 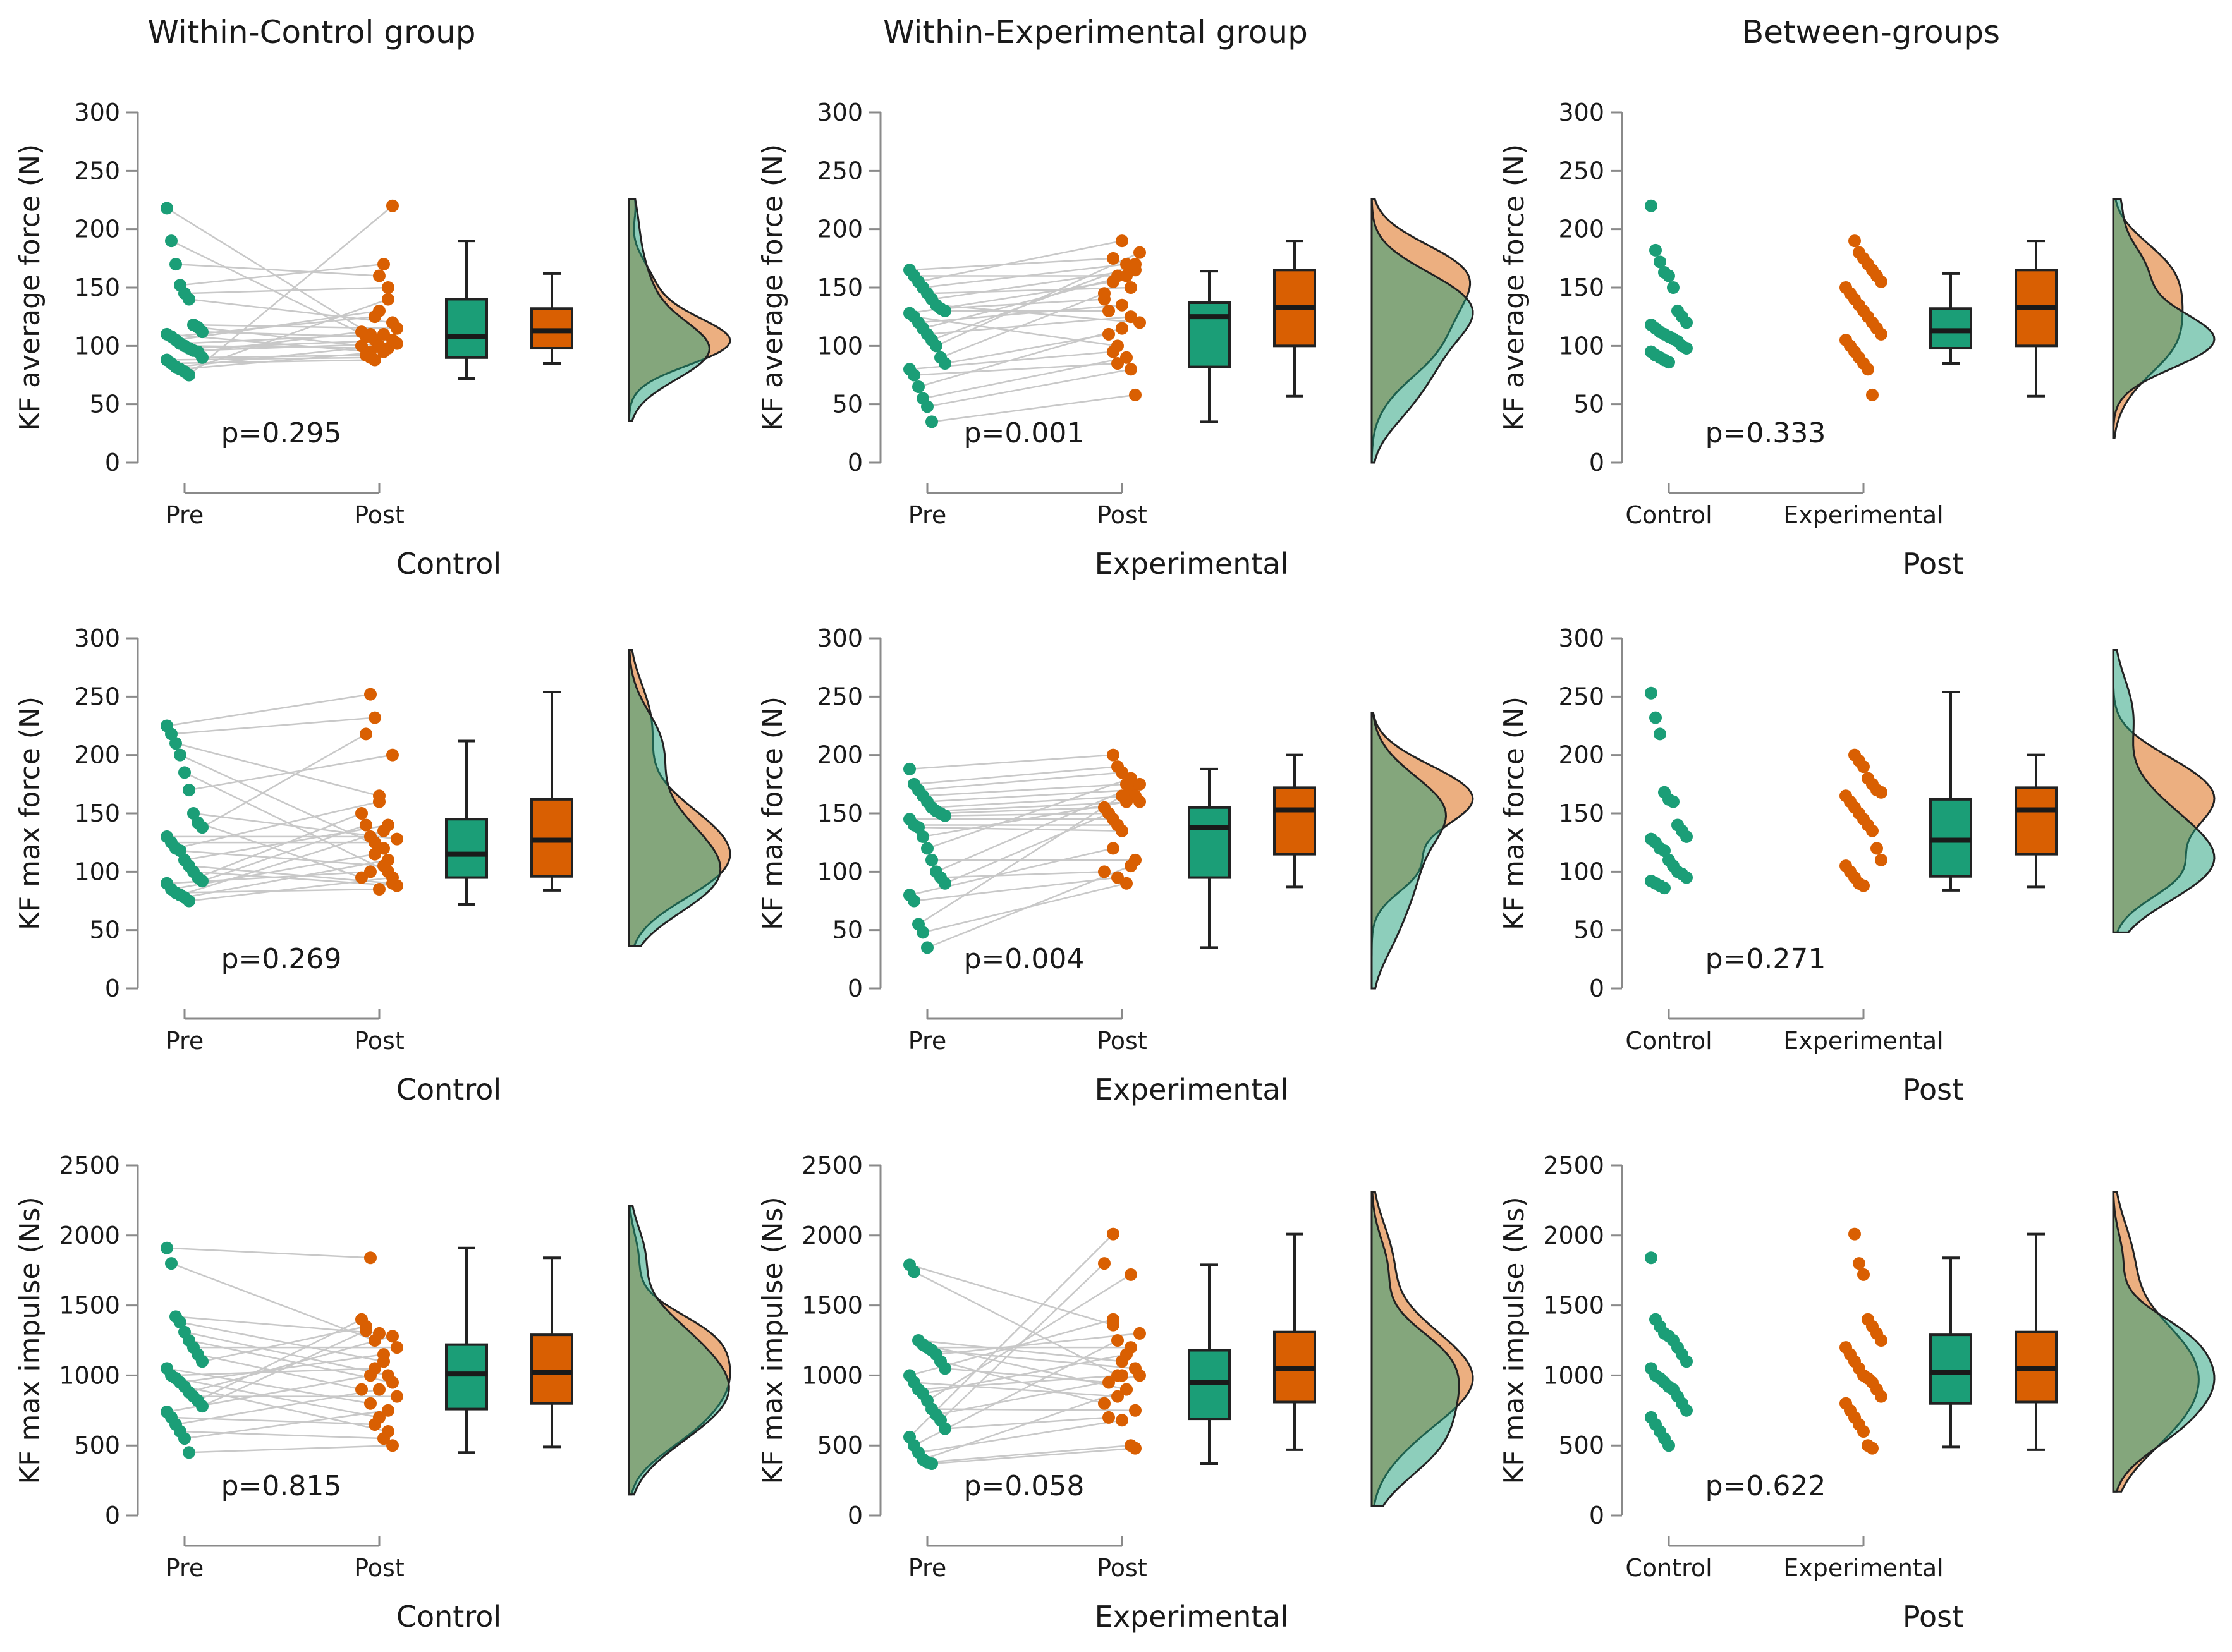 I want to click on column-title-0: Within-Control group, so click(x=312, y=32).